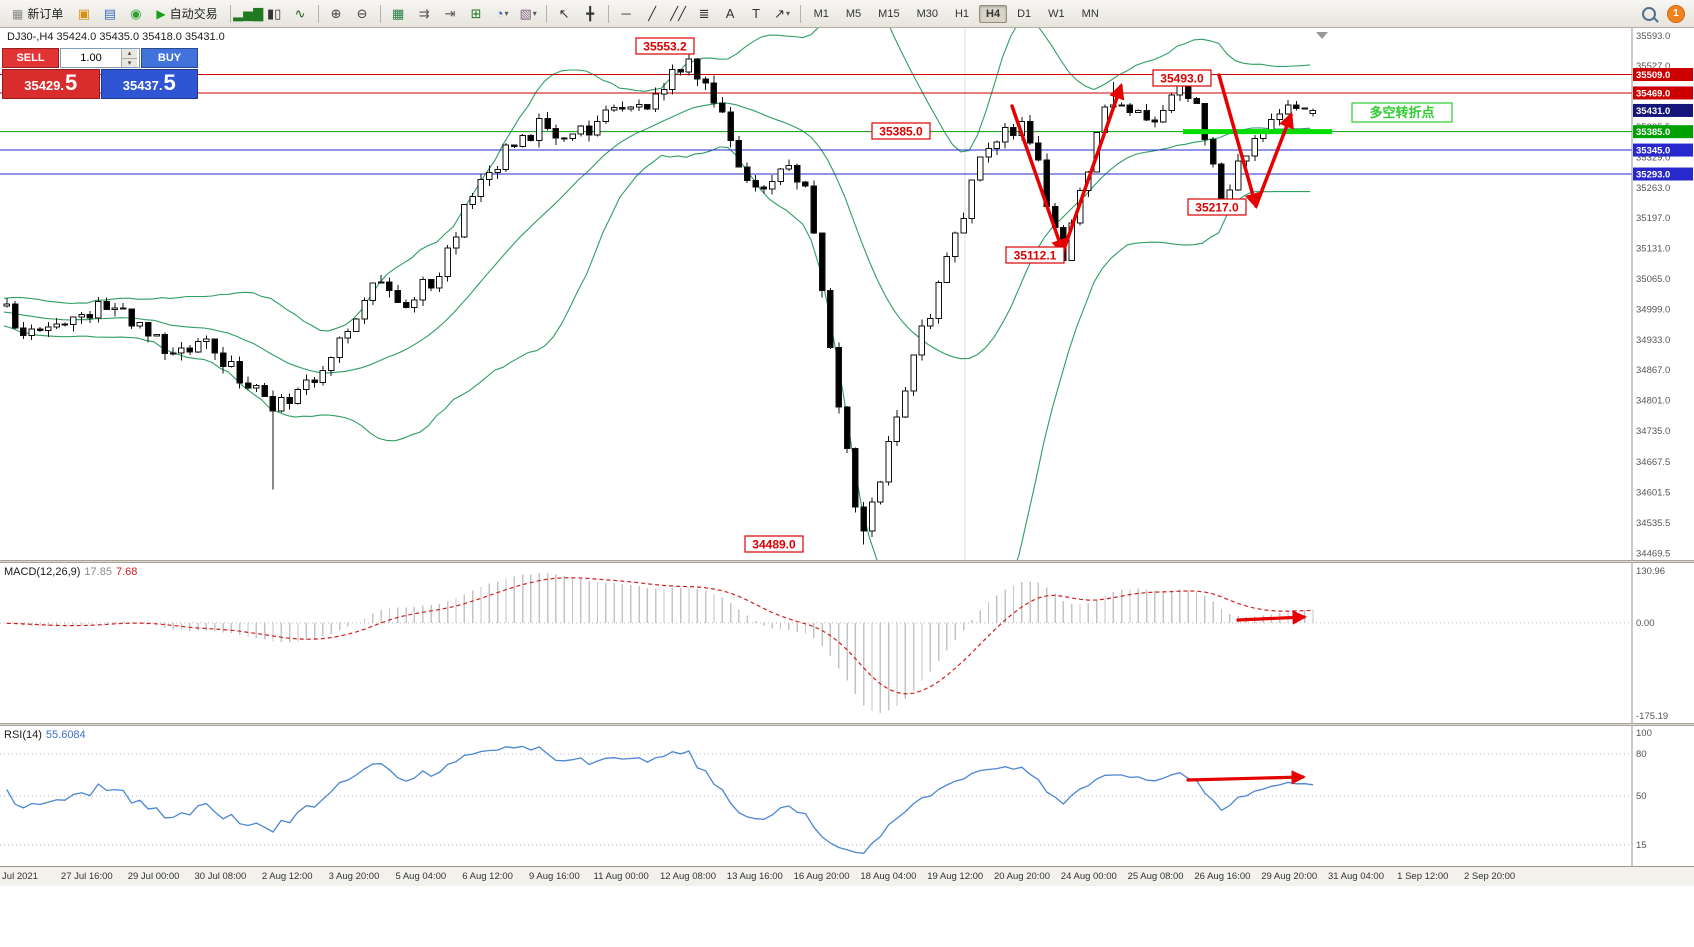 Image resolution: width=1694 pixels, height=947 pixels. Describe the element at coordinates (336, 14) in the screenshot. I see `zoom-in-icon: ⊕` at that location.